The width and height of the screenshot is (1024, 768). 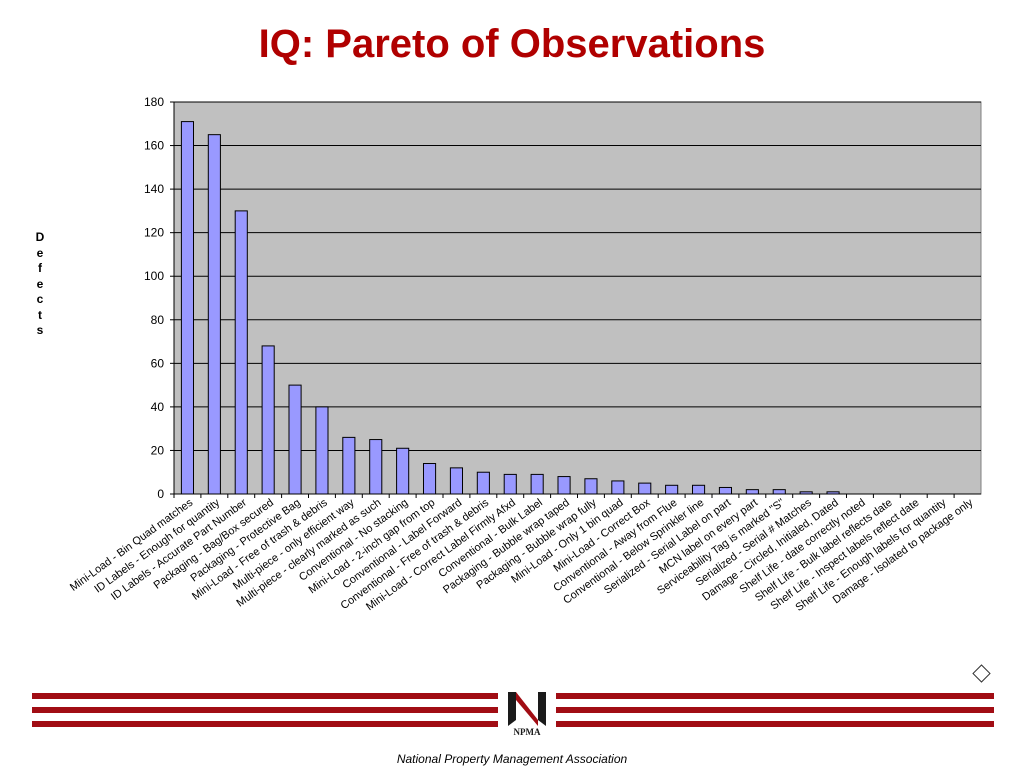 What do you see at coordinates (160, 494) in the screenshot?
I see `y-tick-label: 0` at bounding box center [160, 494].